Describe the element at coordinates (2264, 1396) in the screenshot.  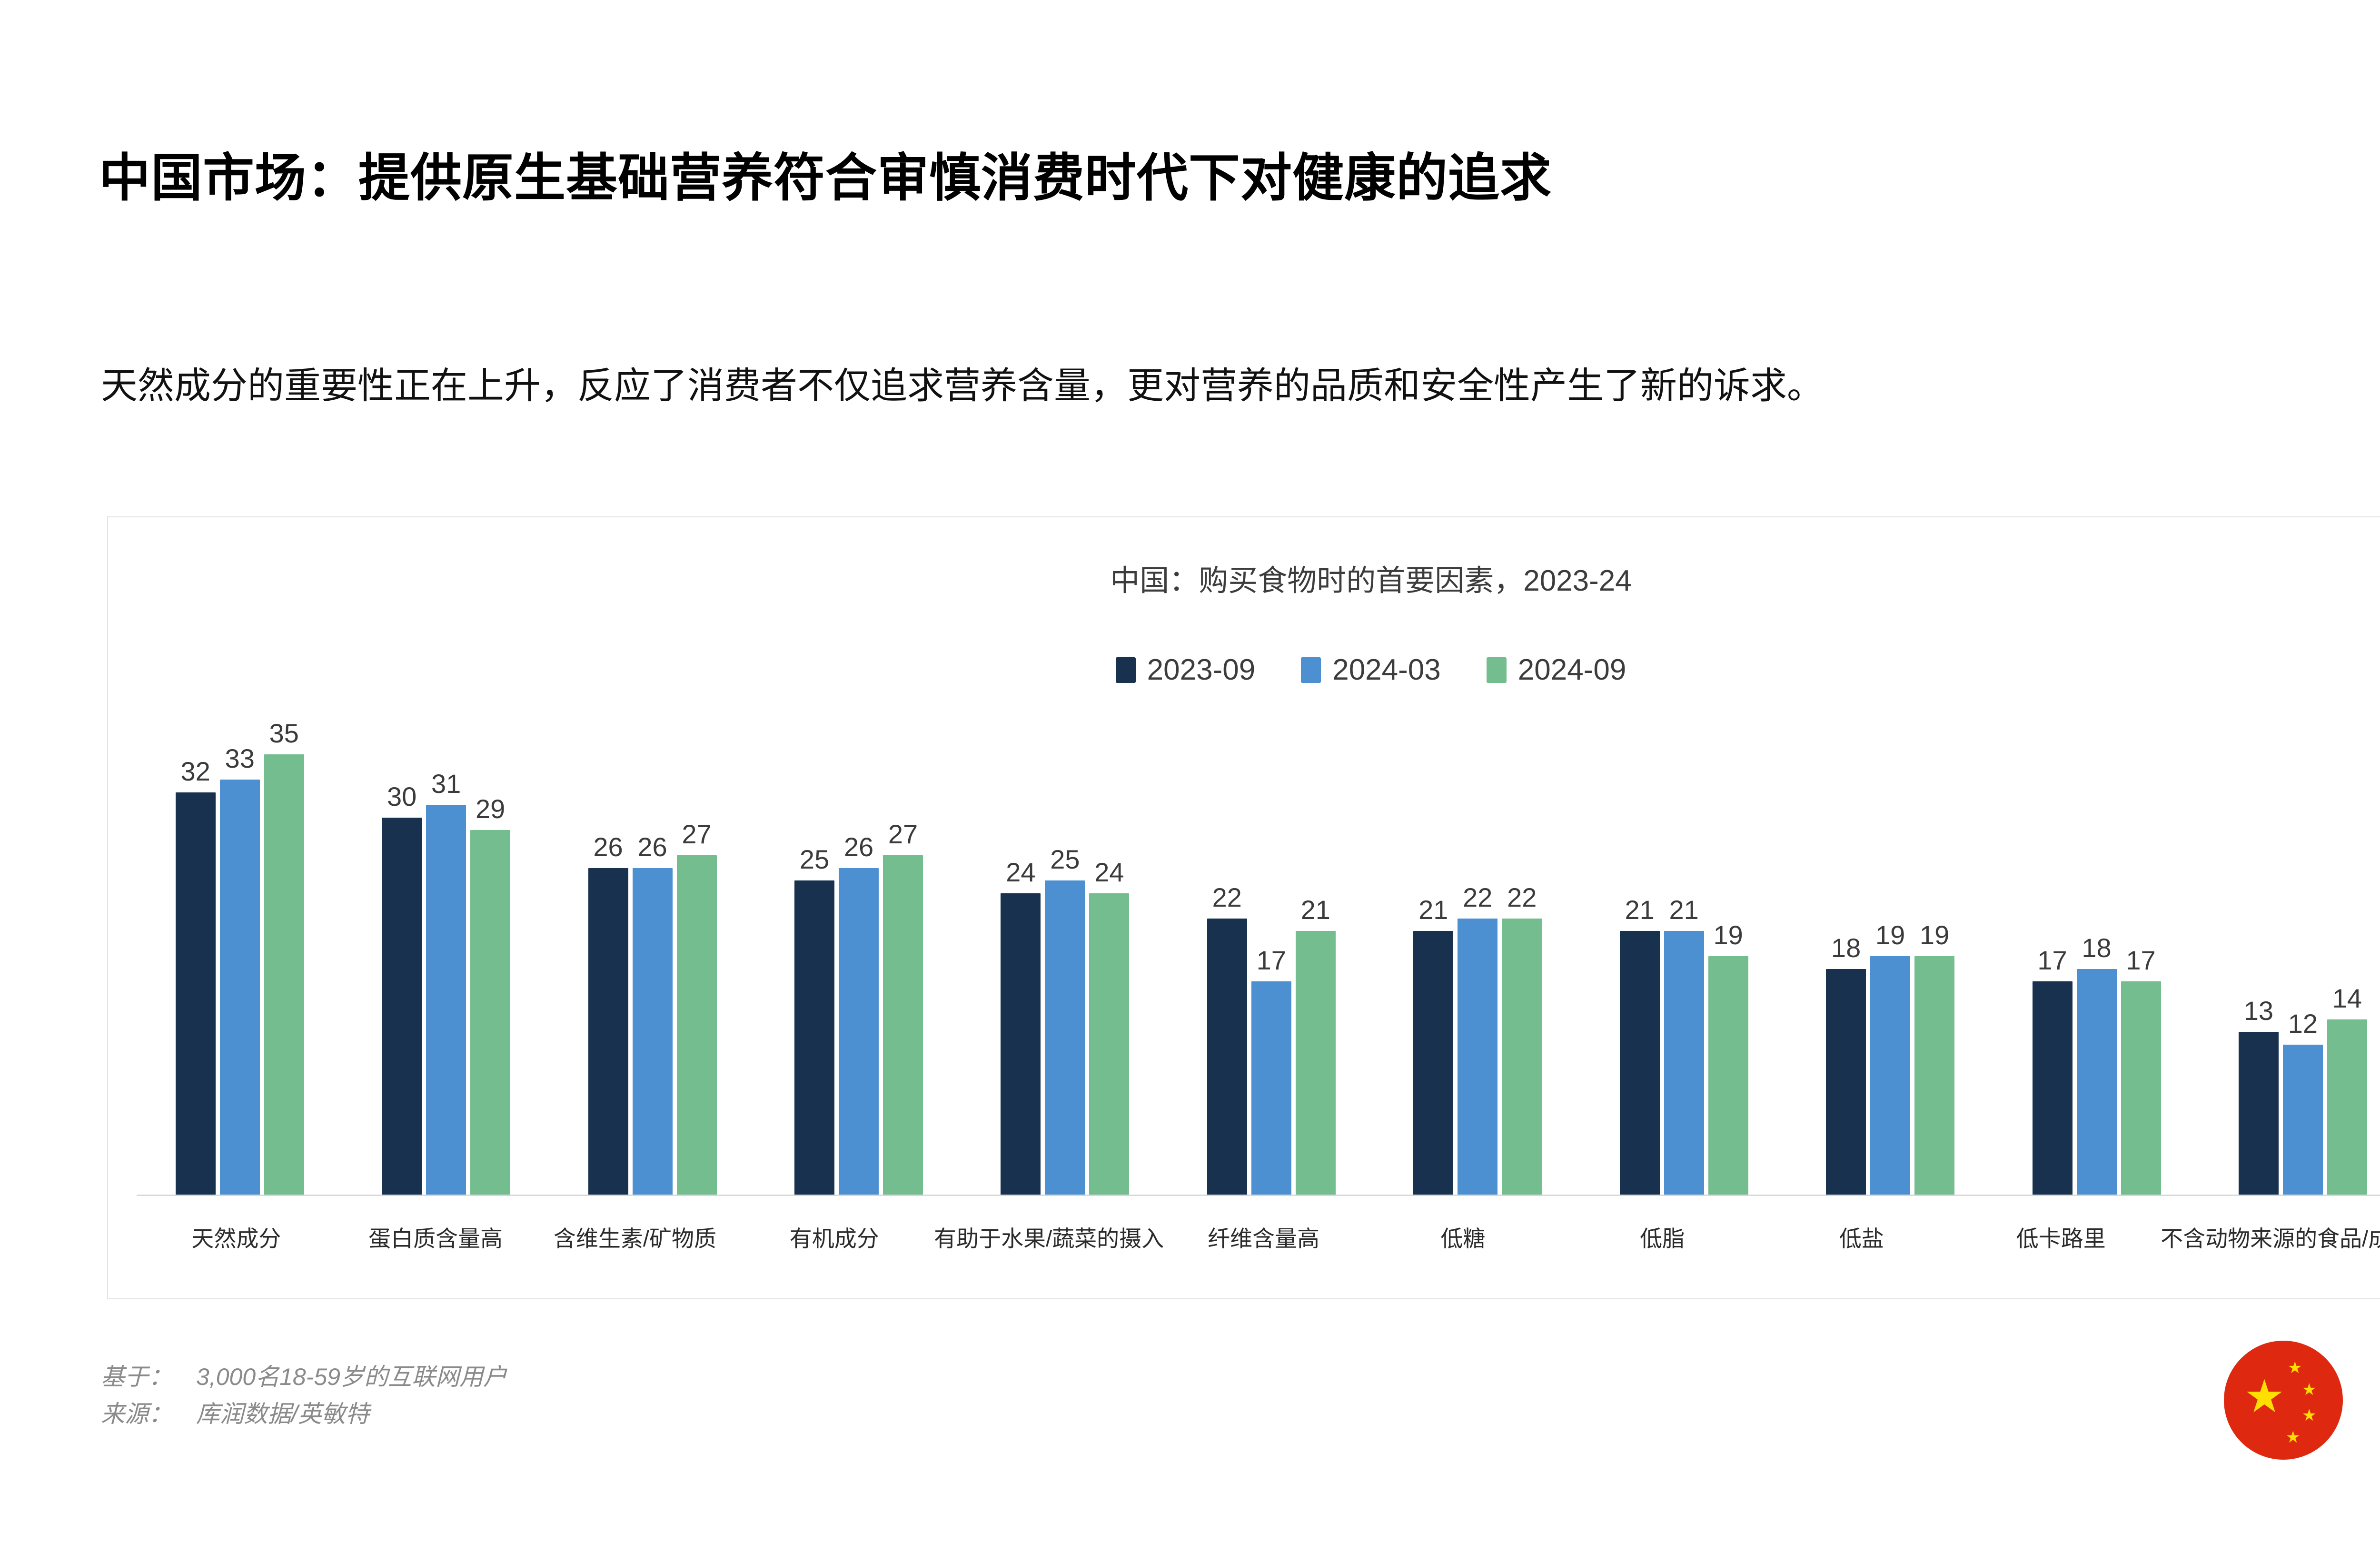
I see `flag-star-large: ★` at that location.